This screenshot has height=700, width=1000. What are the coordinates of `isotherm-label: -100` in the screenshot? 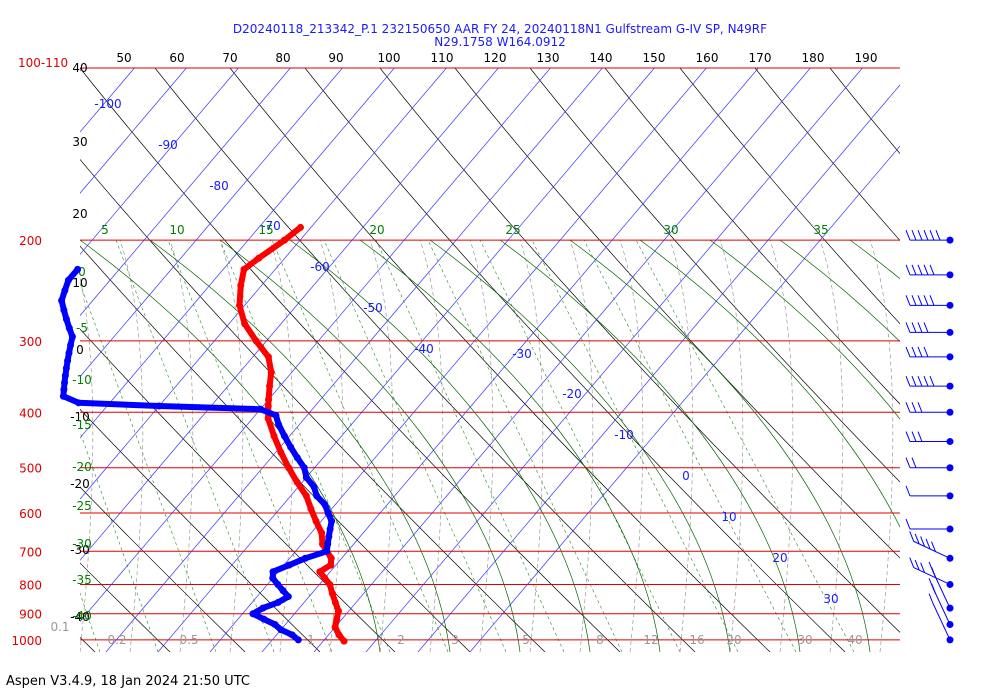 It's located at (107, 104).